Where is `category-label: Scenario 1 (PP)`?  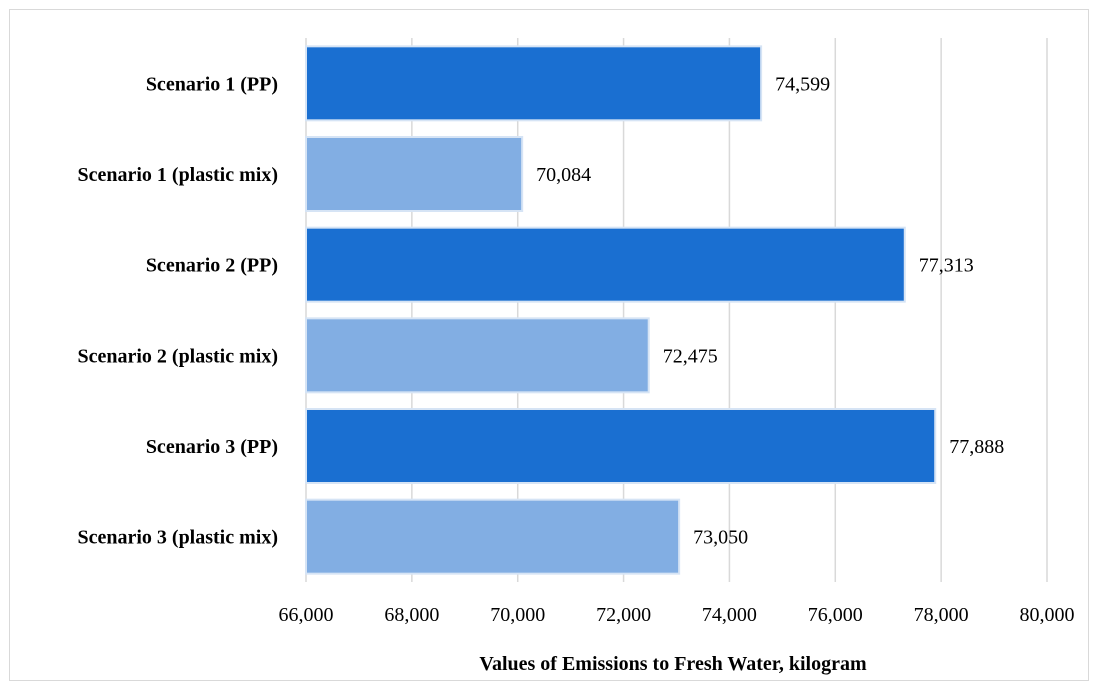
category-label: Scenario 1 (PP) is located at coordinates (212, 84).